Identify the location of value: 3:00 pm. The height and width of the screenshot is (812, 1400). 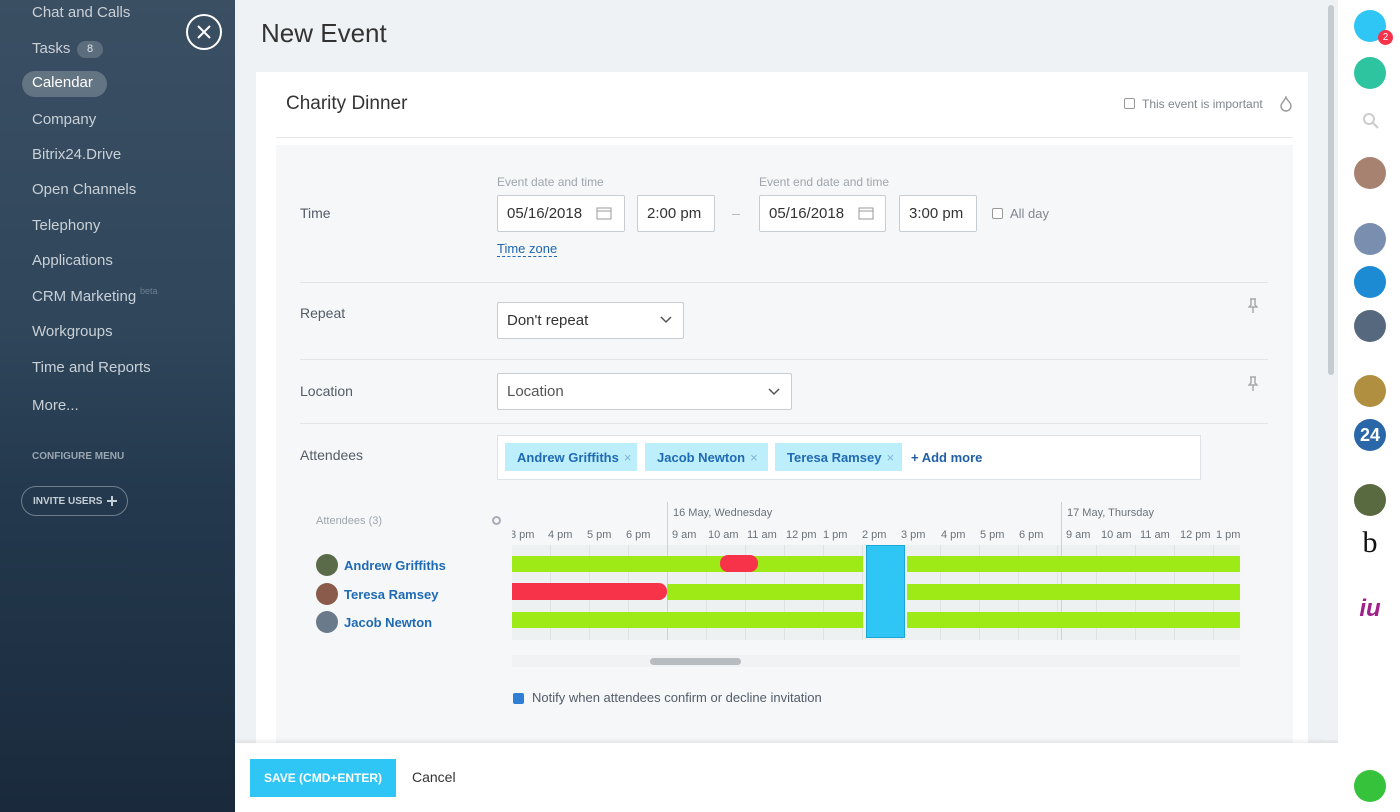
(936, 213).